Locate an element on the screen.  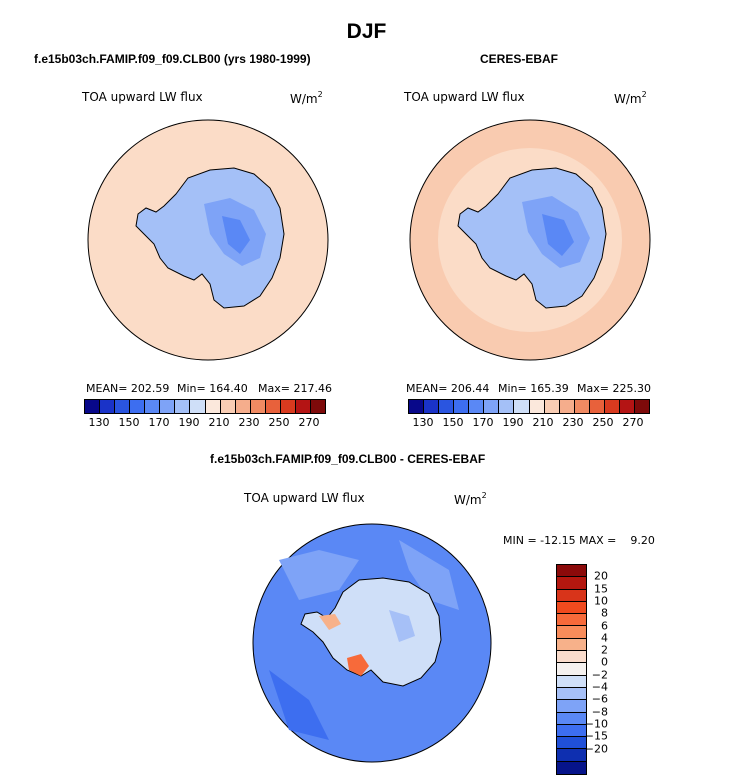
diff-colorbar-tick-label: −15 is located at coordinates (596, 736).